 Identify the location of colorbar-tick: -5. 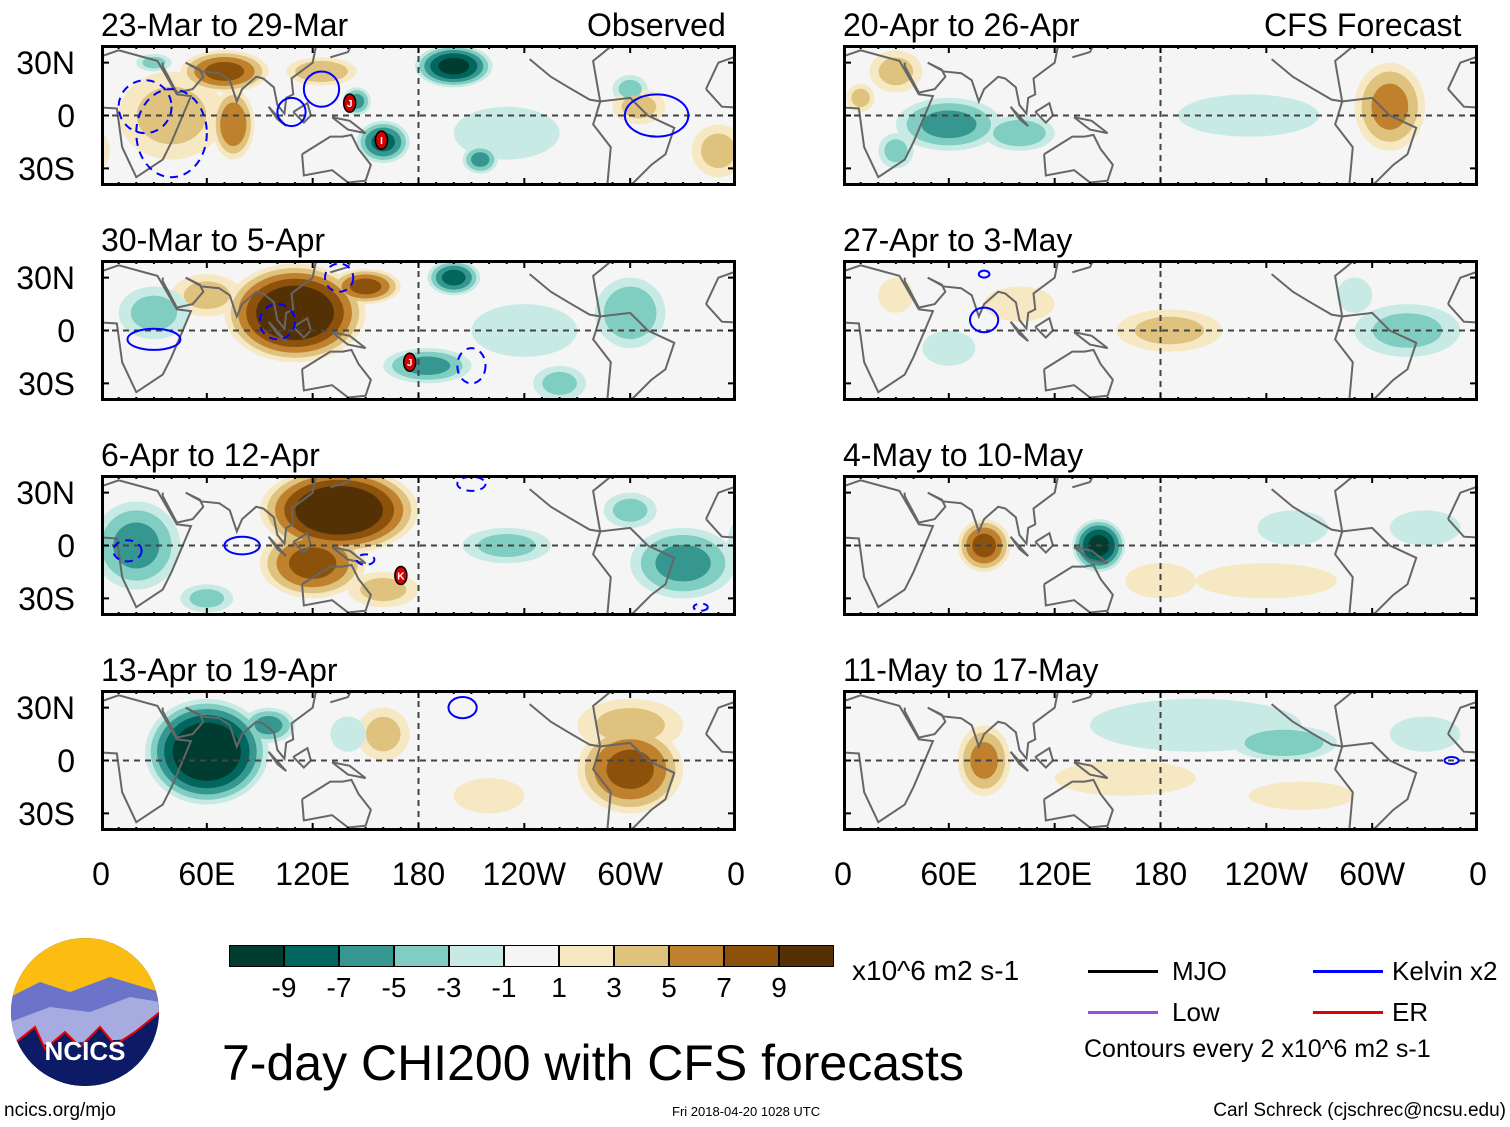
(394, 987).